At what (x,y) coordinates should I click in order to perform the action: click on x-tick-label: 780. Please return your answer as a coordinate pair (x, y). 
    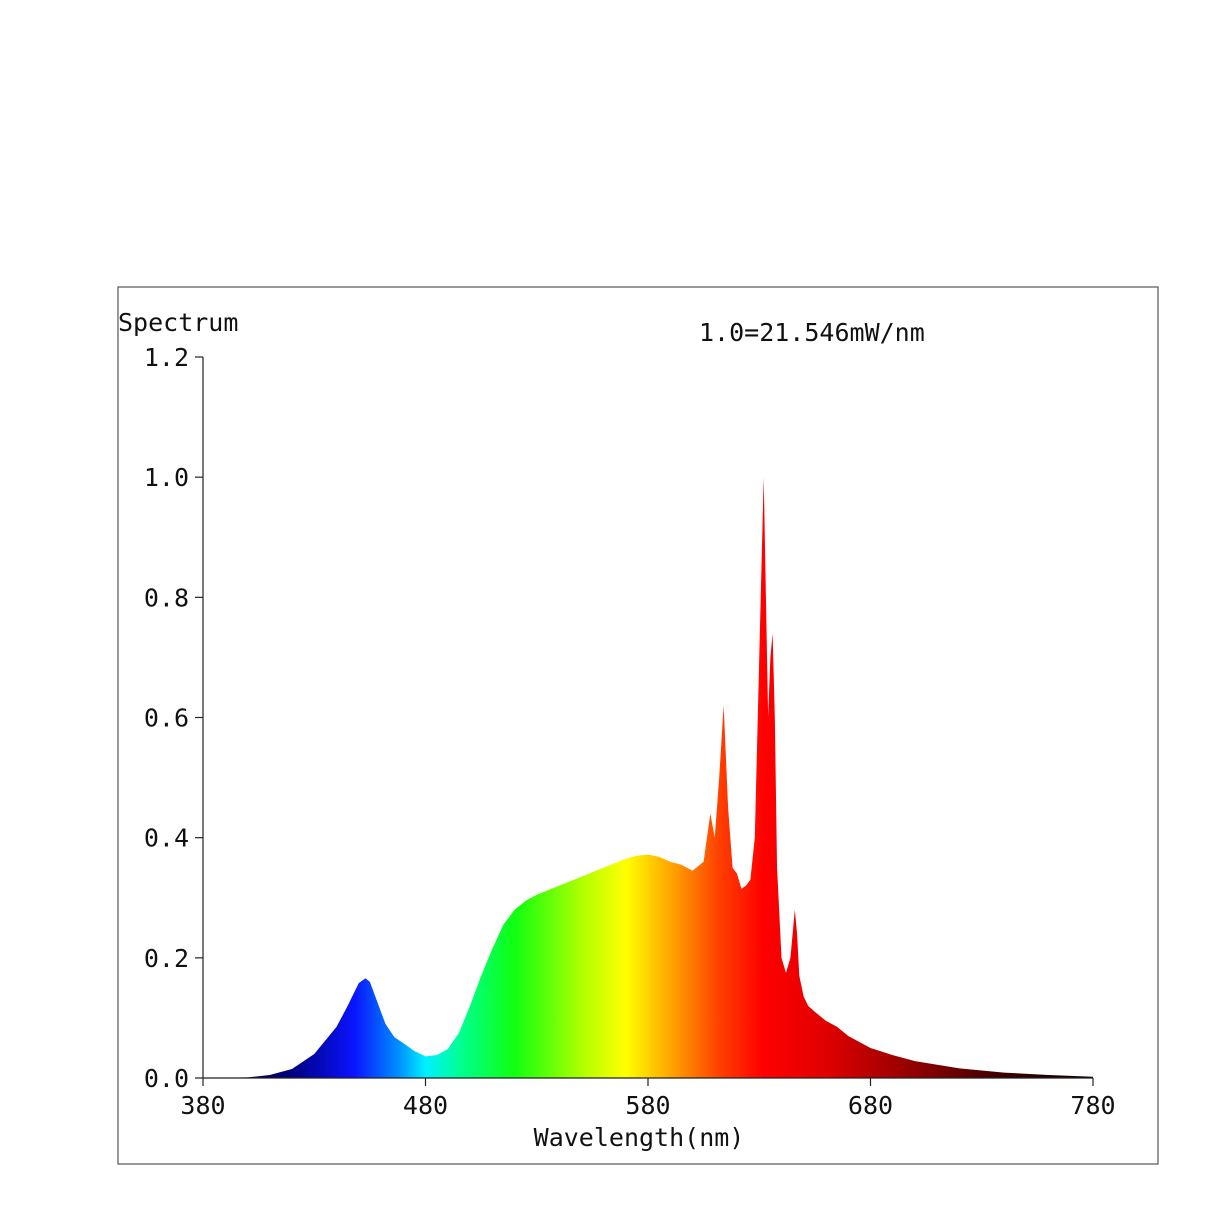
    Looking at the image, I should click on (1092, 1105).